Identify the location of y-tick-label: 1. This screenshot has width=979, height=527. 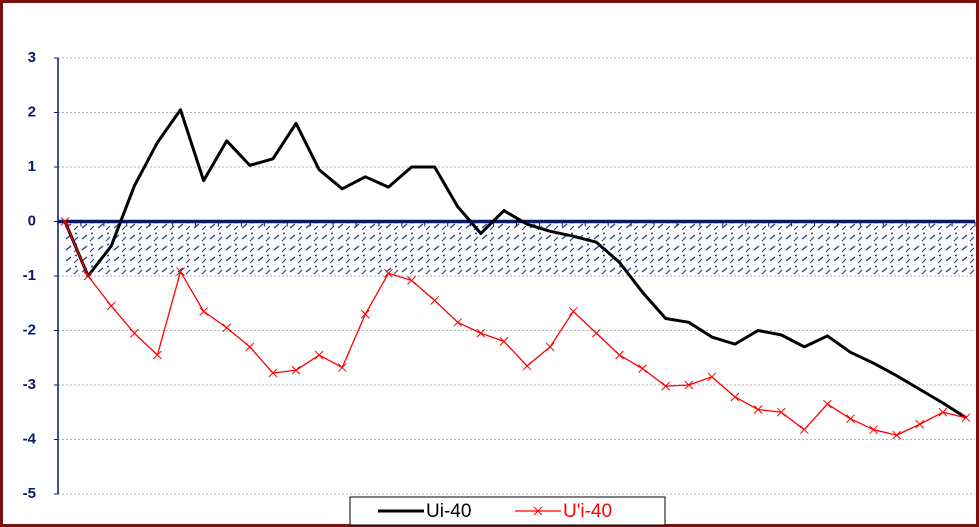
(32, 166).